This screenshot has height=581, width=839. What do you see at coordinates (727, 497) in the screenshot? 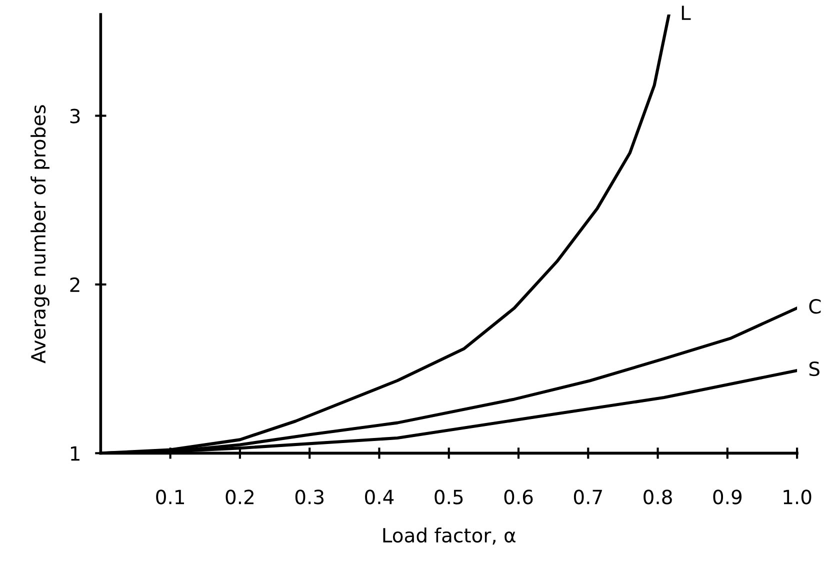
I see `x-tick-label: 0.9` at bounding box center [727, 497].